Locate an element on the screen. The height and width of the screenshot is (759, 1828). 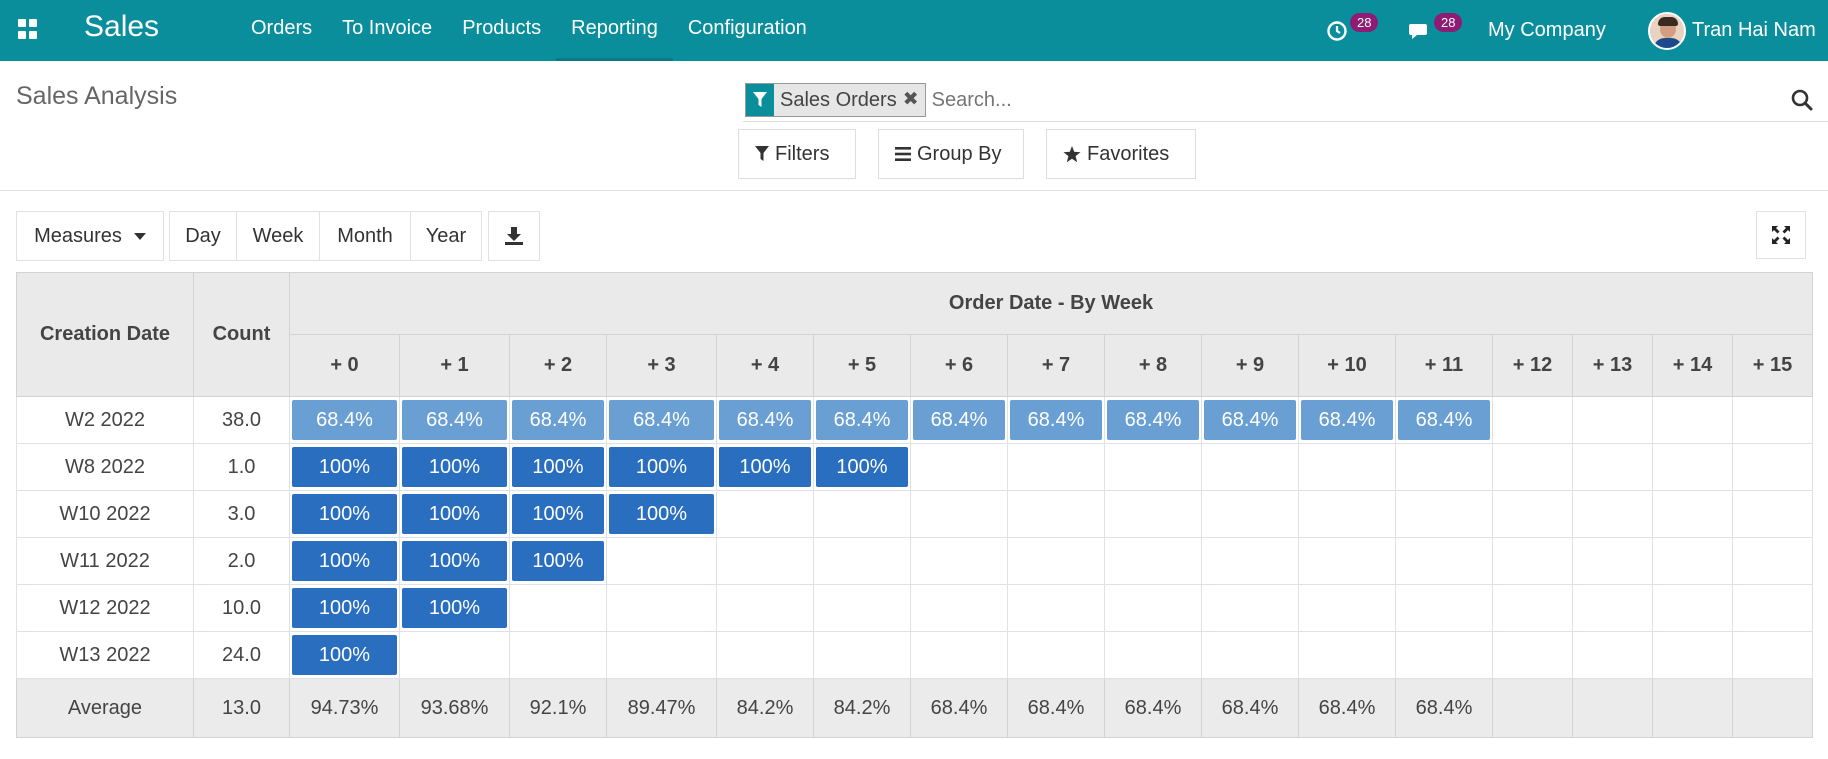
column-header: + 14 is located at coordinates (1692, 365).